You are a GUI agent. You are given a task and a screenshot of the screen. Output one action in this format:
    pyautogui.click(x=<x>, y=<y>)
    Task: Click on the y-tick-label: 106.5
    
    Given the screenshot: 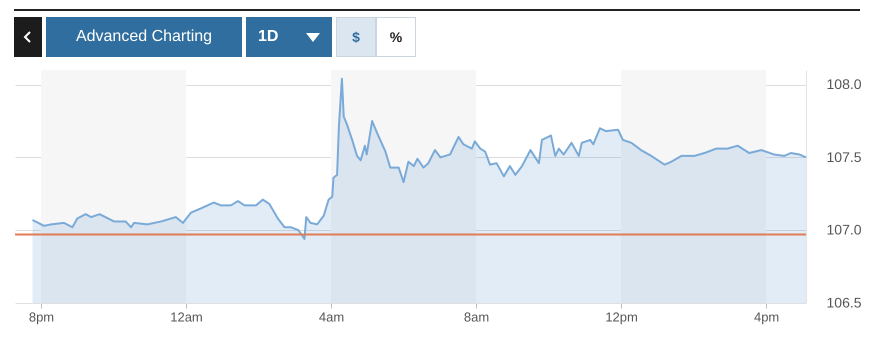 What is the action you would take?
    pyautogui.click(x=844, y=302)
    